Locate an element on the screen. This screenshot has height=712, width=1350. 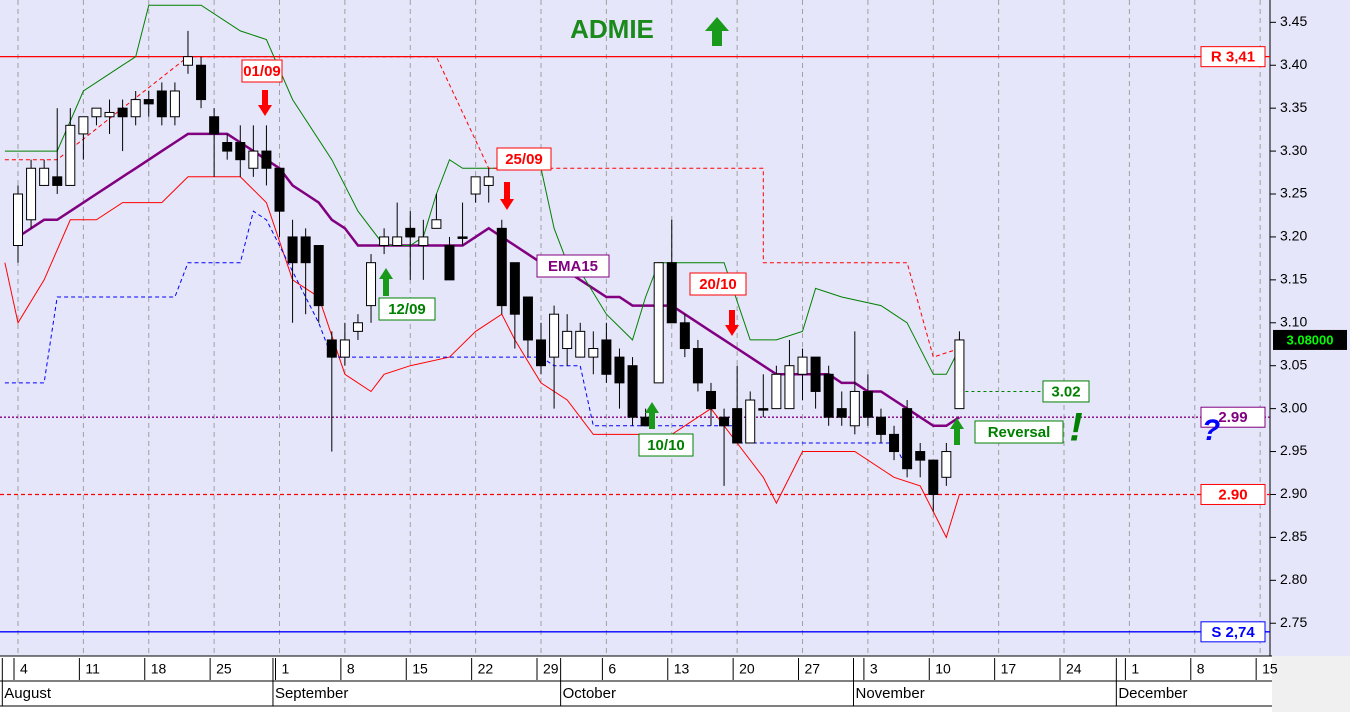
target-label-box is located at coordinates (1066, 391).